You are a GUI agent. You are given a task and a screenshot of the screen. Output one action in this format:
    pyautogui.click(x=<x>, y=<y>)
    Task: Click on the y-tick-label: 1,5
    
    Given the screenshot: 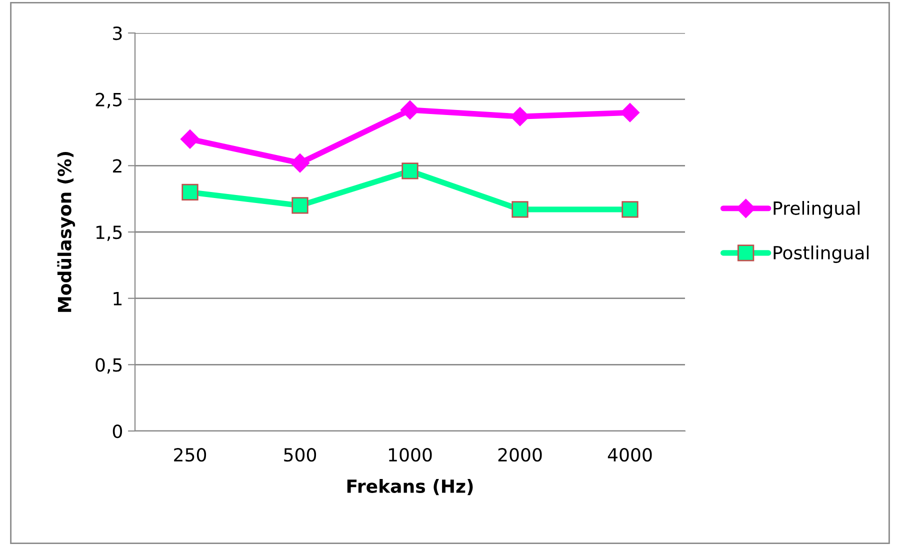 What is the action you would take?
    pyautogui.click(x=109, y=233)
    